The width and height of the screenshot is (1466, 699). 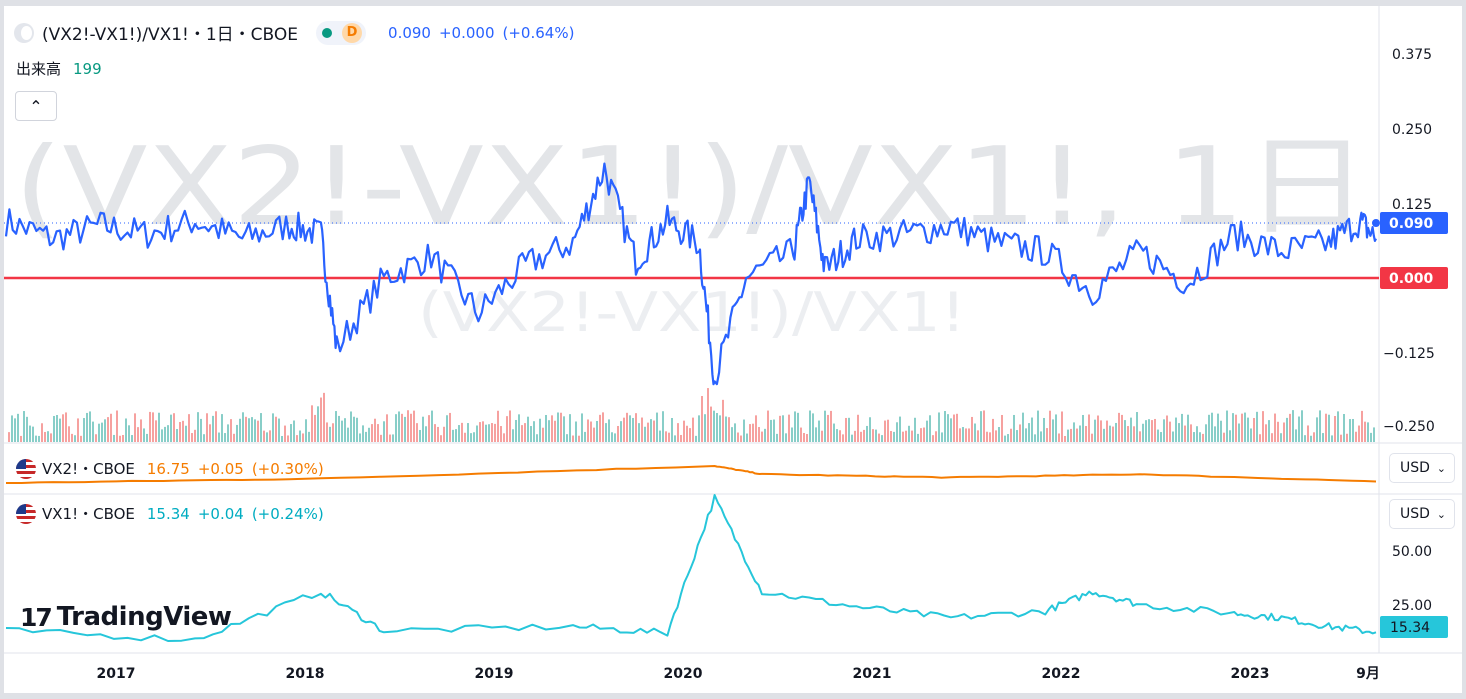 I want to click on delayed-badge: D, so click(x=352, y=32).